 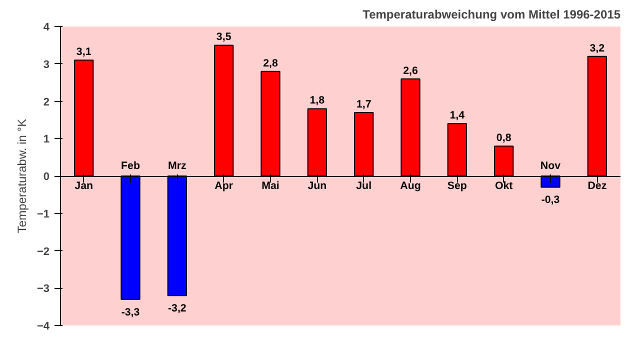 I want to click on data-label: 1,7, so click(x=364, y=104).